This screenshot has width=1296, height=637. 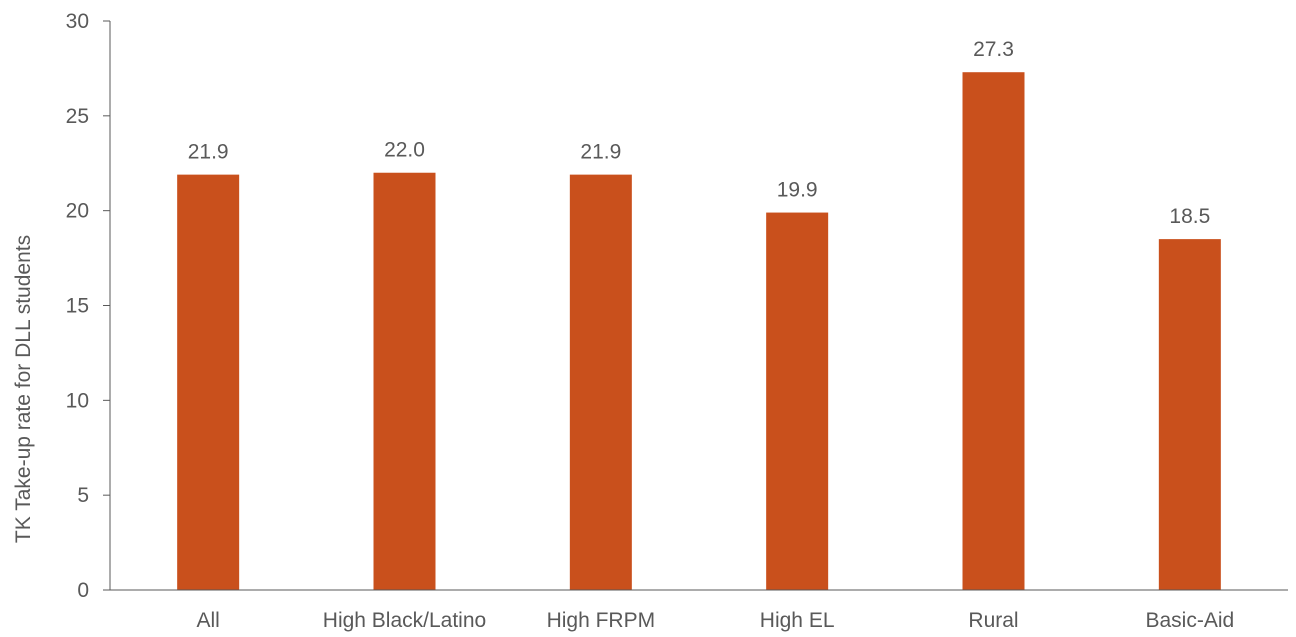 What do you see at coordinates (404, 150) in the screenshot?
I see `data-label: 22.0` at bounding box center [404, 150].